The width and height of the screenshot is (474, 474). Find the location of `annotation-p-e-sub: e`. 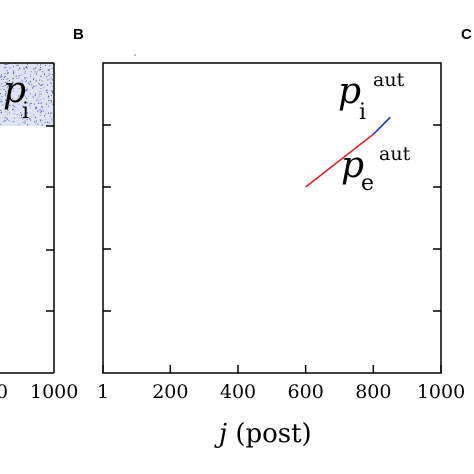

annotation-p-e-sub: e is located at coordinates (367, 183).